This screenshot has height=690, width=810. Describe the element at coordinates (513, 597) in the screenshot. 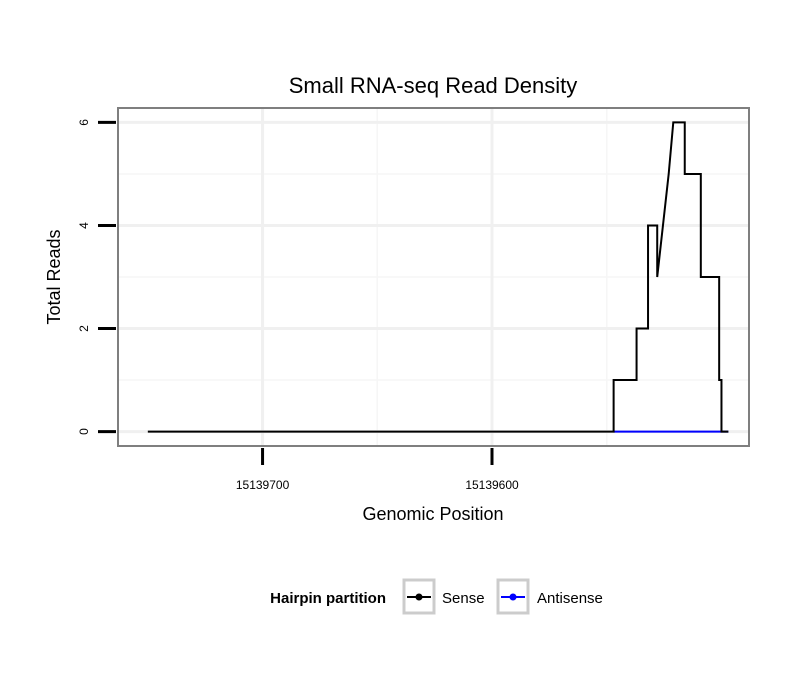

I see `legend-dot-antisense` at that location.